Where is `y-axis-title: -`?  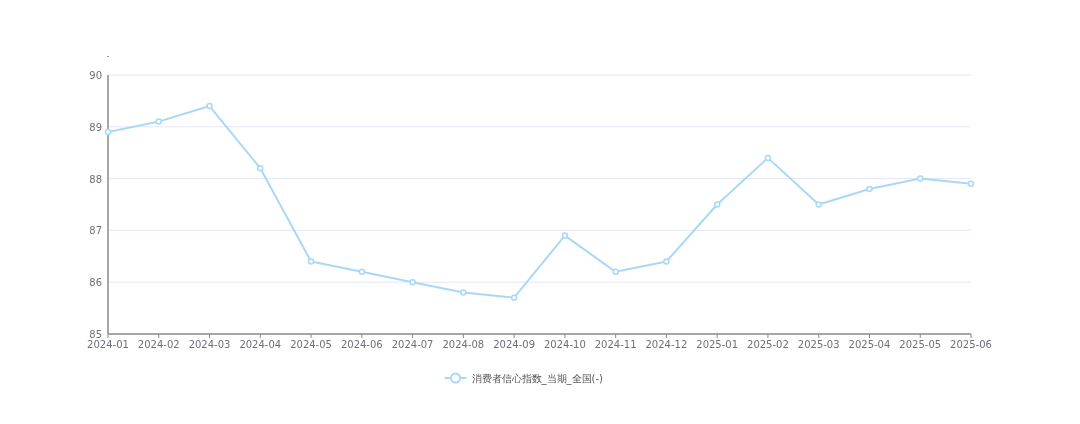 y-axis-title: - is located at coordinates (108, 56).